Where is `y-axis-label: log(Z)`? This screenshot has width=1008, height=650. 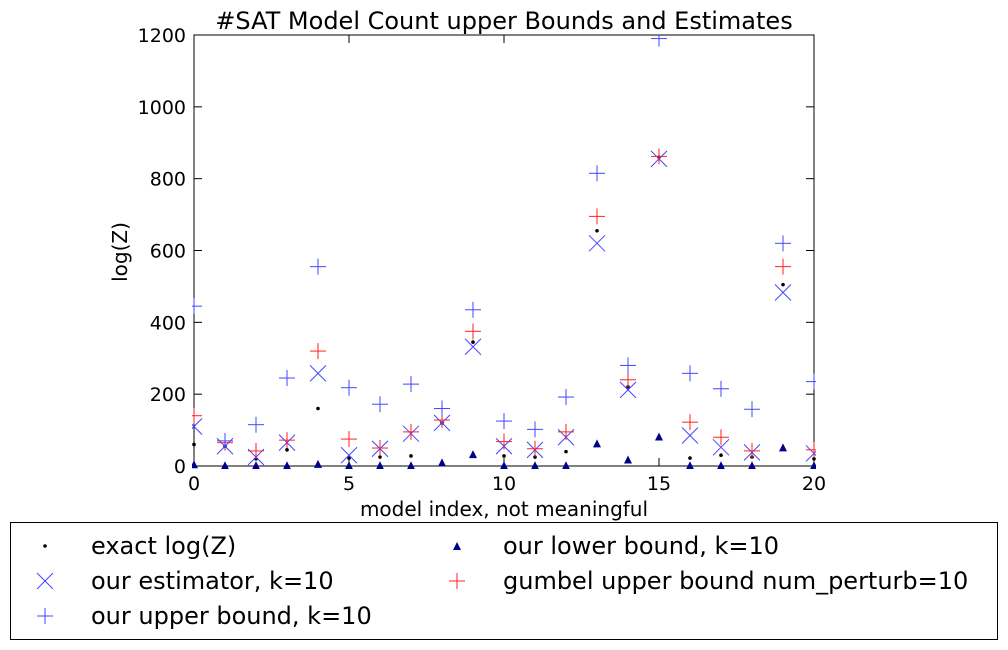
y-axis-label: log(Z) is located at coordinates (120, 252).